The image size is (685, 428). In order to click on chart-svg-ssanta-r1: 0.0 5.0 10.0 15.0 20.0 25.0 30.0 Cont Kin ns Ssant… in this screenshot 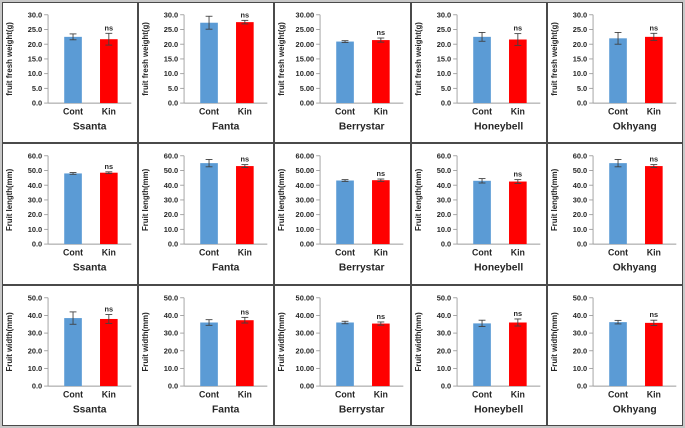, I will do `click(68, 71)`.